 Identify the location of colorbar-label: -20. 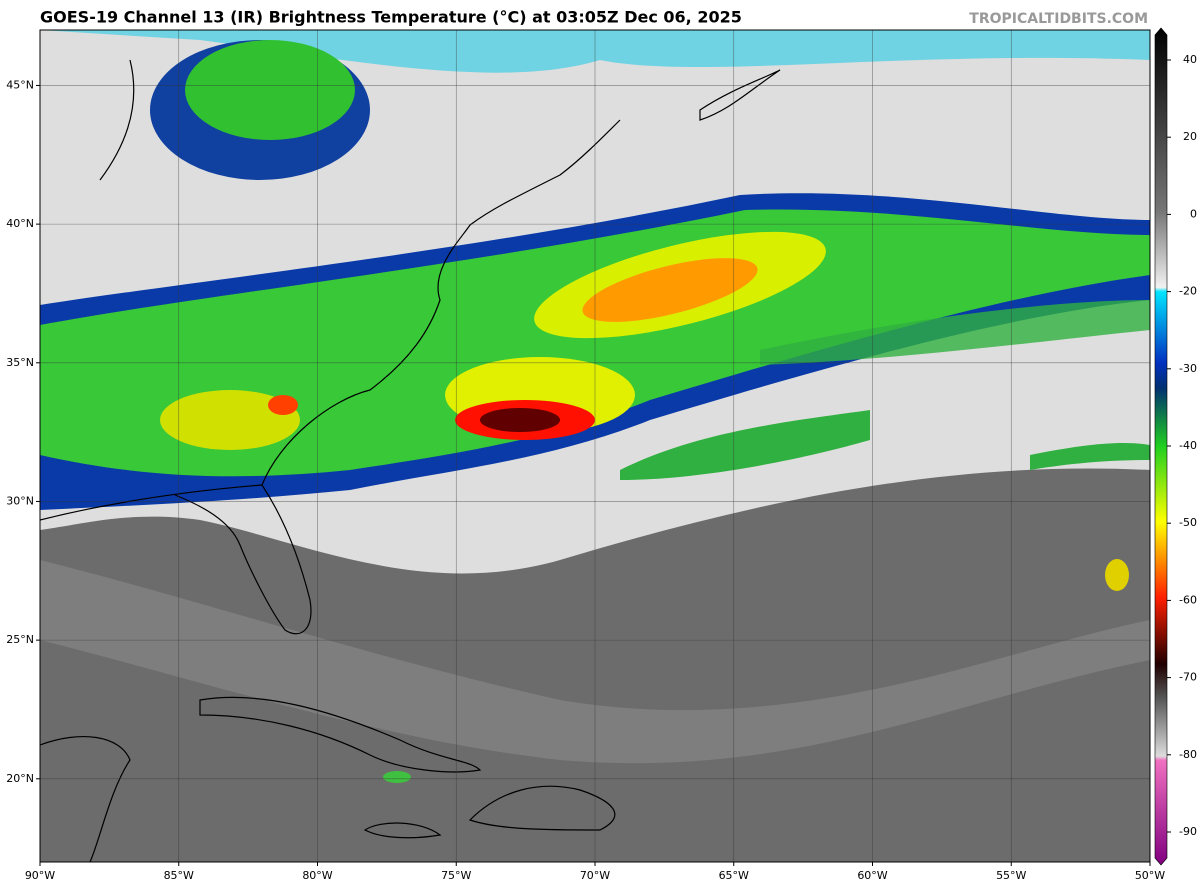
(1188, 291).